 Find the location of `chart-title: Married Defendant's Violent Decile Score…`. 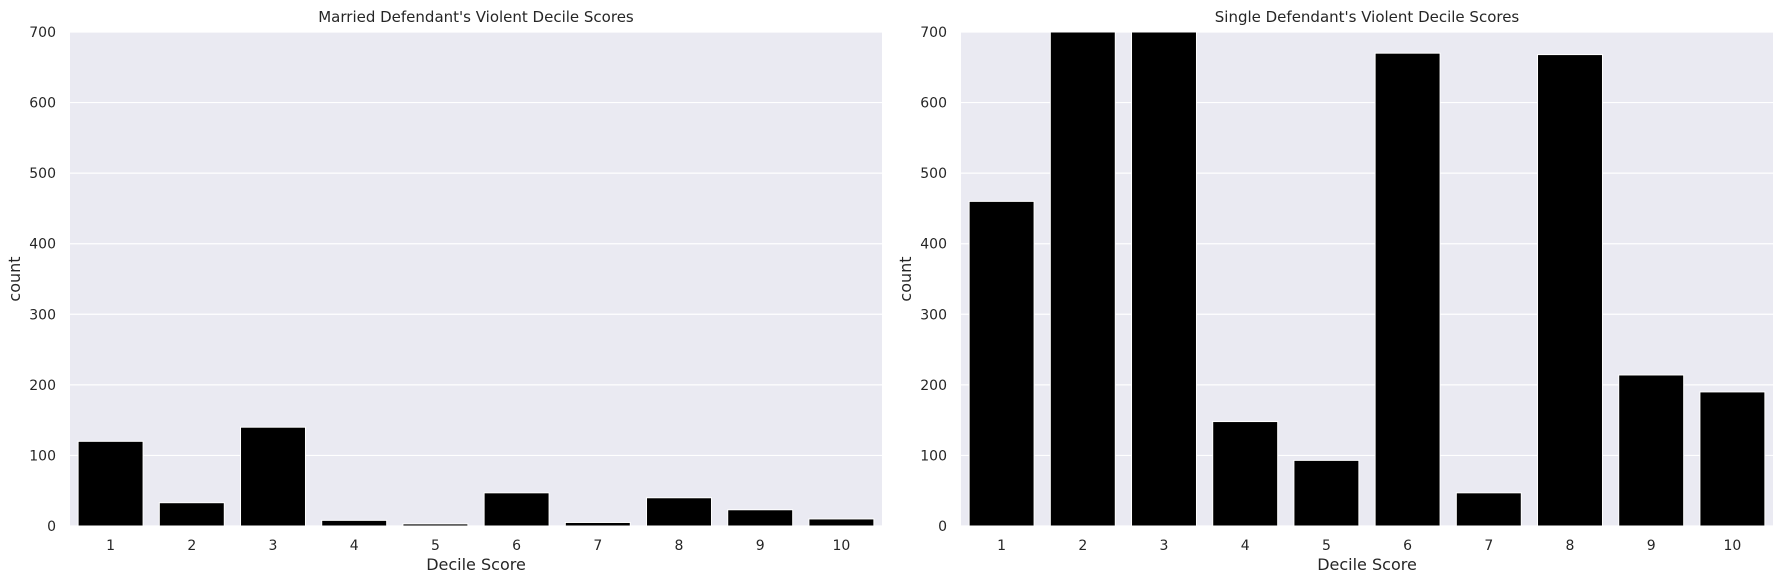

chart-title: Married Defendant's Violent Decile Score… is located at coordinates (476, 17).